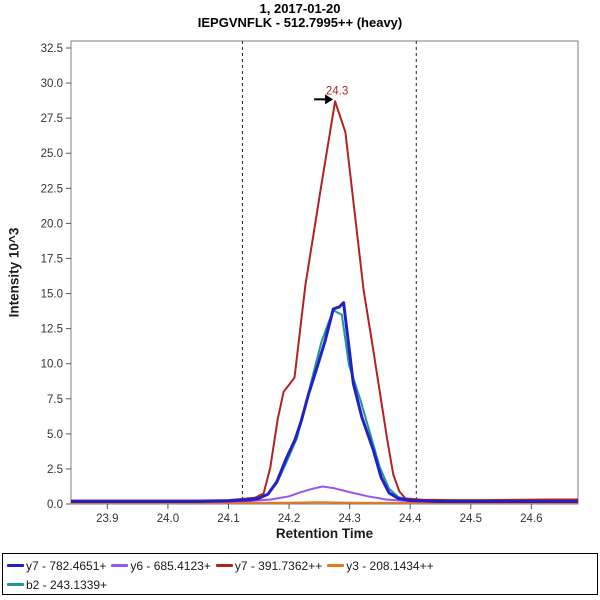 This screenshot has width=600, height=600. I want to click on y-tick-label: 22.5, so click(52, 189).